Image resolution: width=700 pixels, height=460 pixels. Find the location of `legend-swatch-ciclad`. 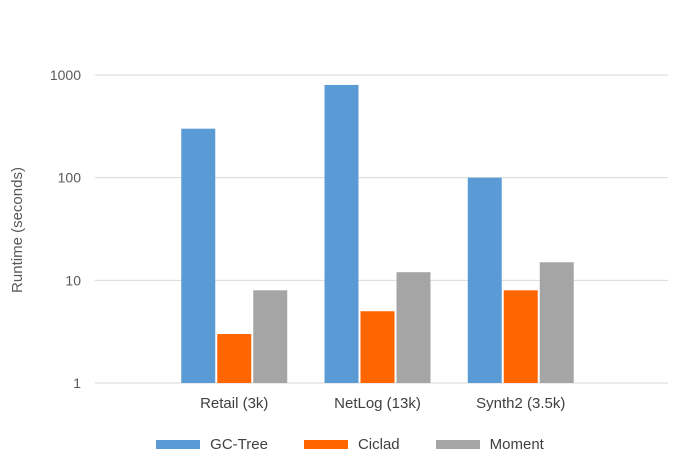

legend-swatch-ciclad is located at coordinates (325, 444).